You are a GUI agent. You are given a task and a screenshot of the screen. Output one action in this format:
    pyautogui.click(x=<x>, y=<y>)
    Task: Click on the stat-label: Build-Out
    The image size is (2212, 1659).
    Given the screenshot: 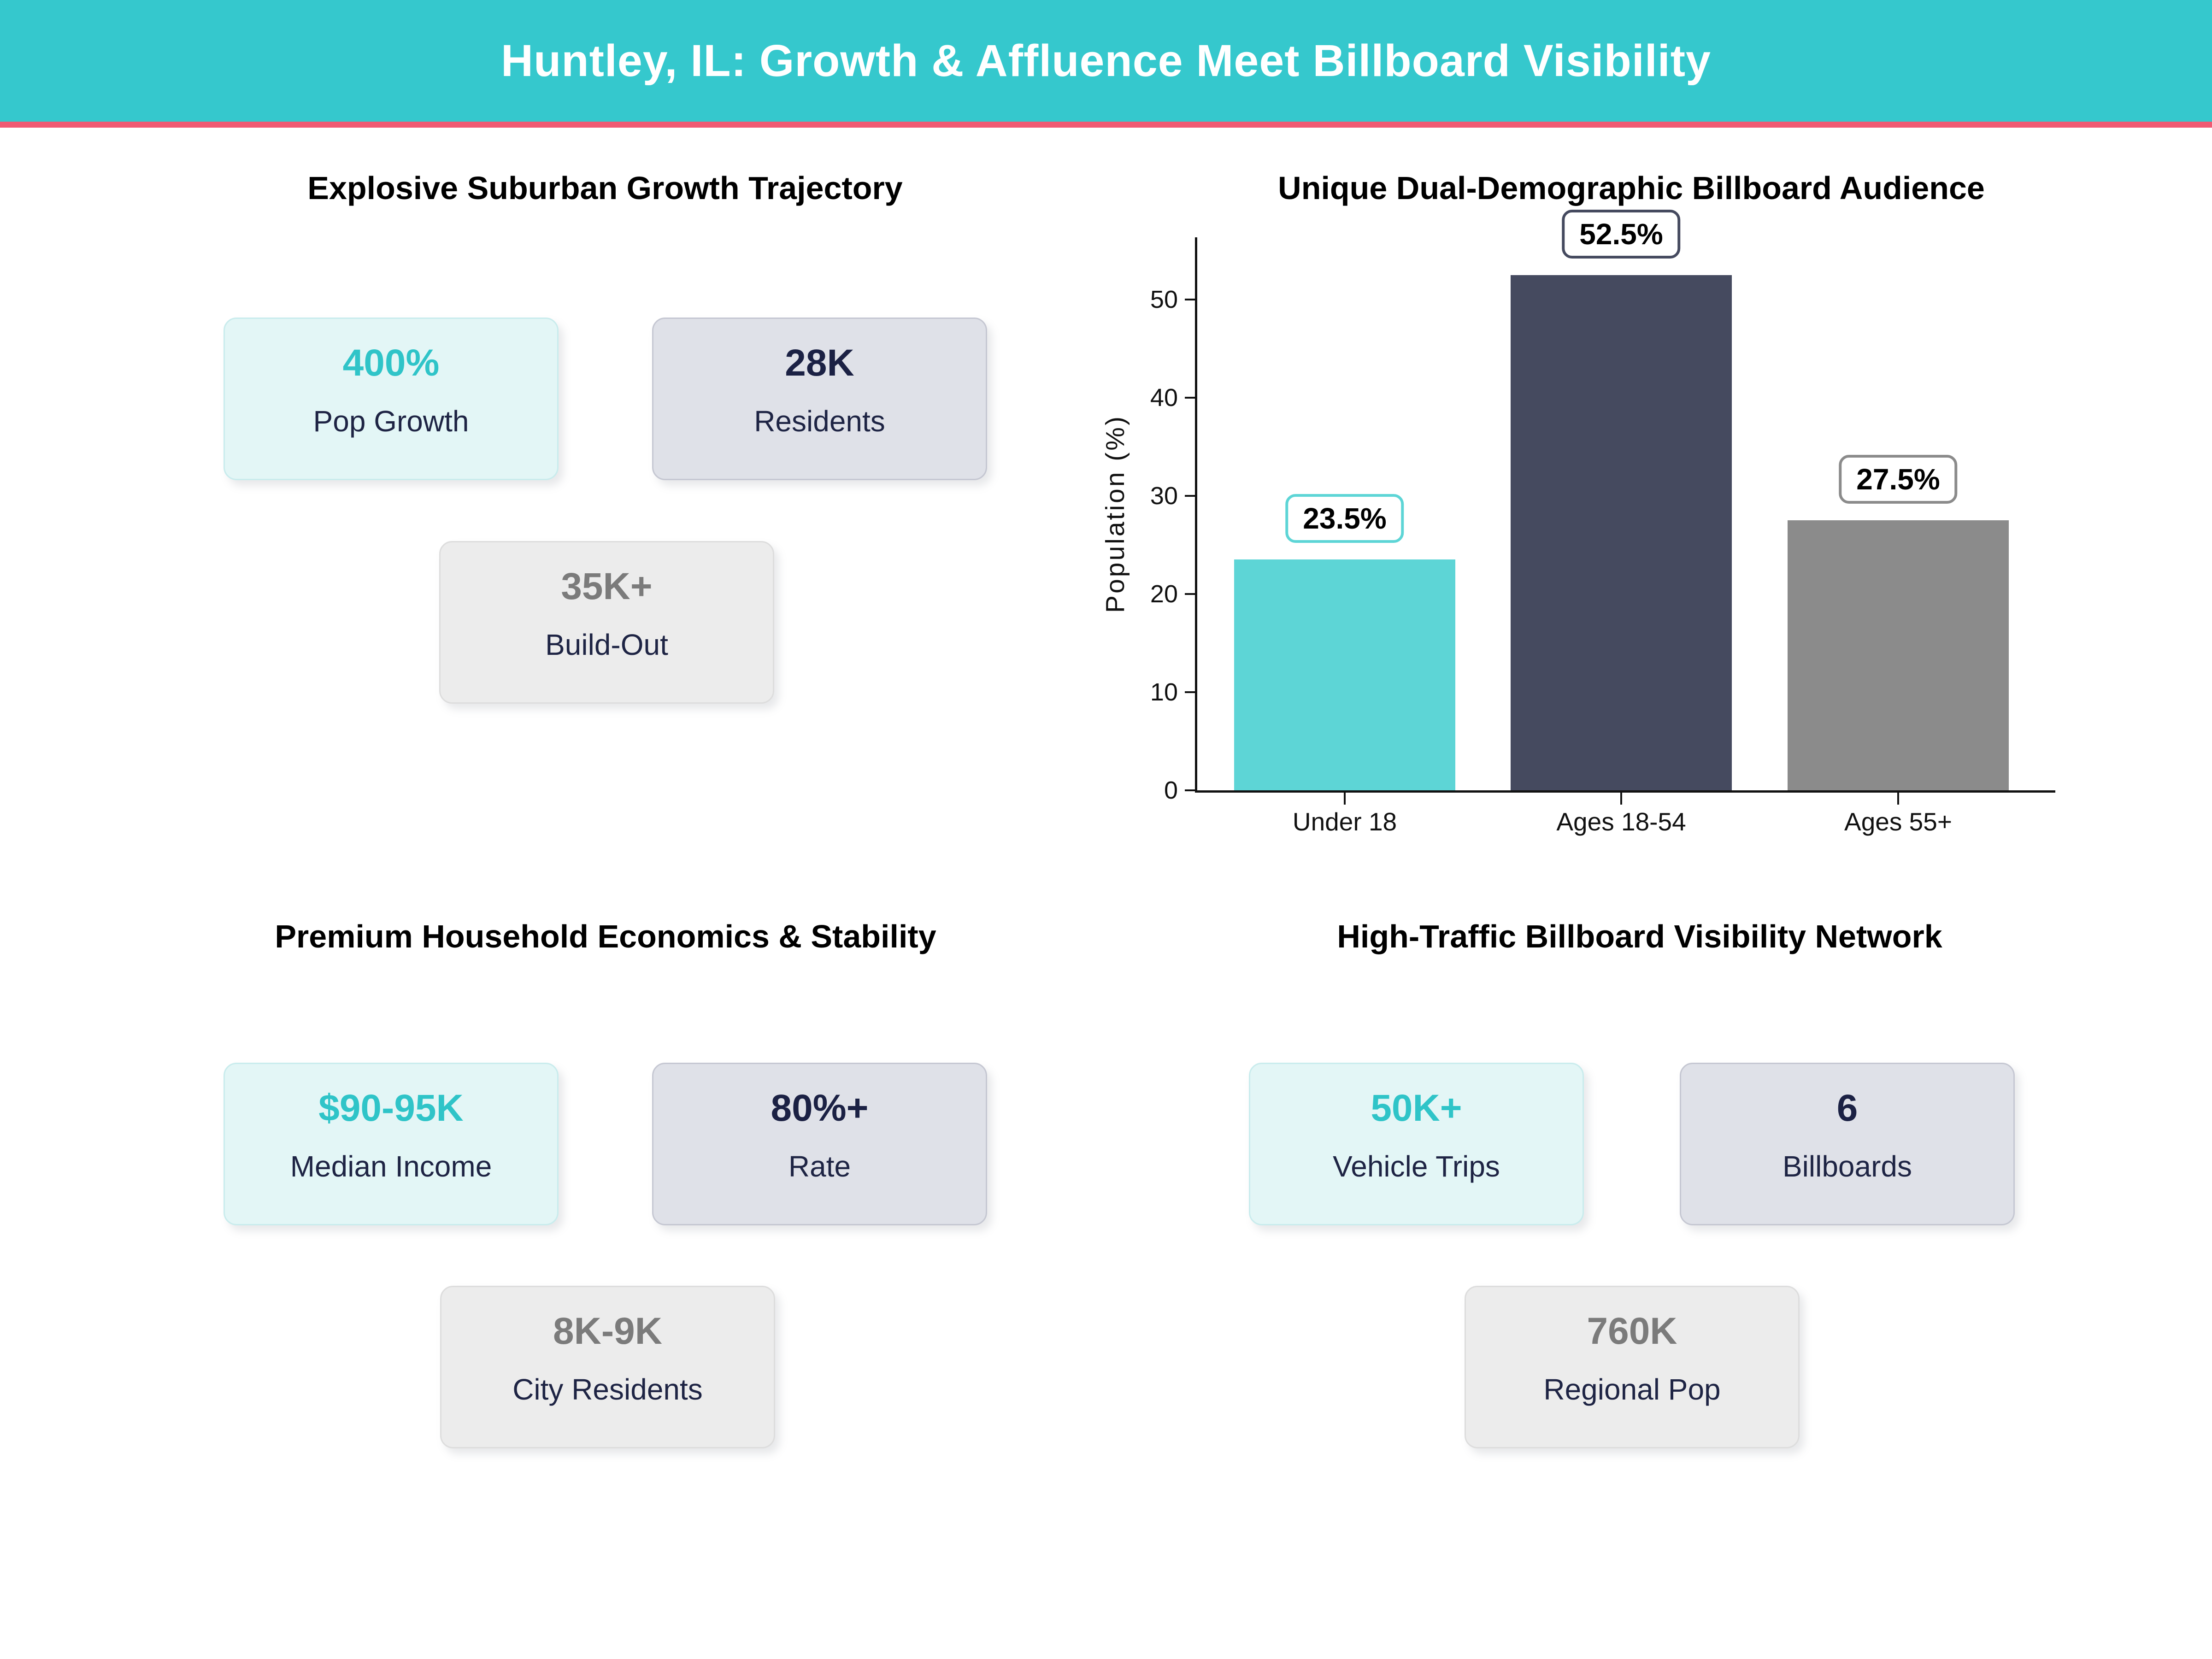 What is the action you would take?
    pyautogui.click(x=606, y=644)
    